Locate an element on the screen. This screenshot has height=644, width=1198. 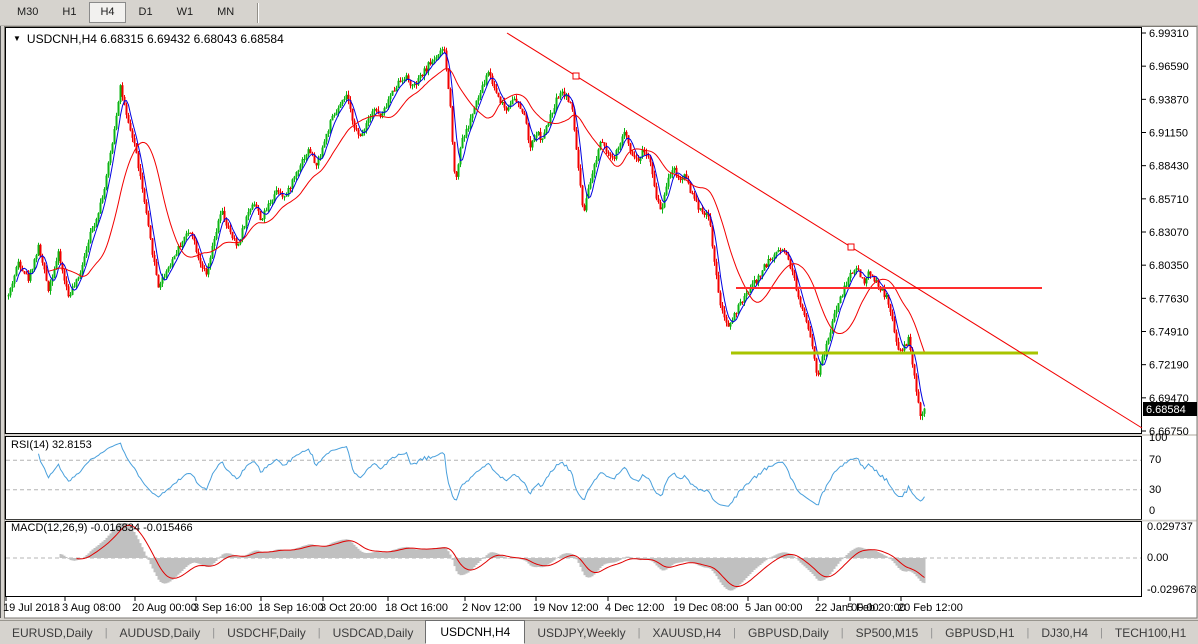
price-axis-label: 6.93870 is located at coordinates (1169, 100).